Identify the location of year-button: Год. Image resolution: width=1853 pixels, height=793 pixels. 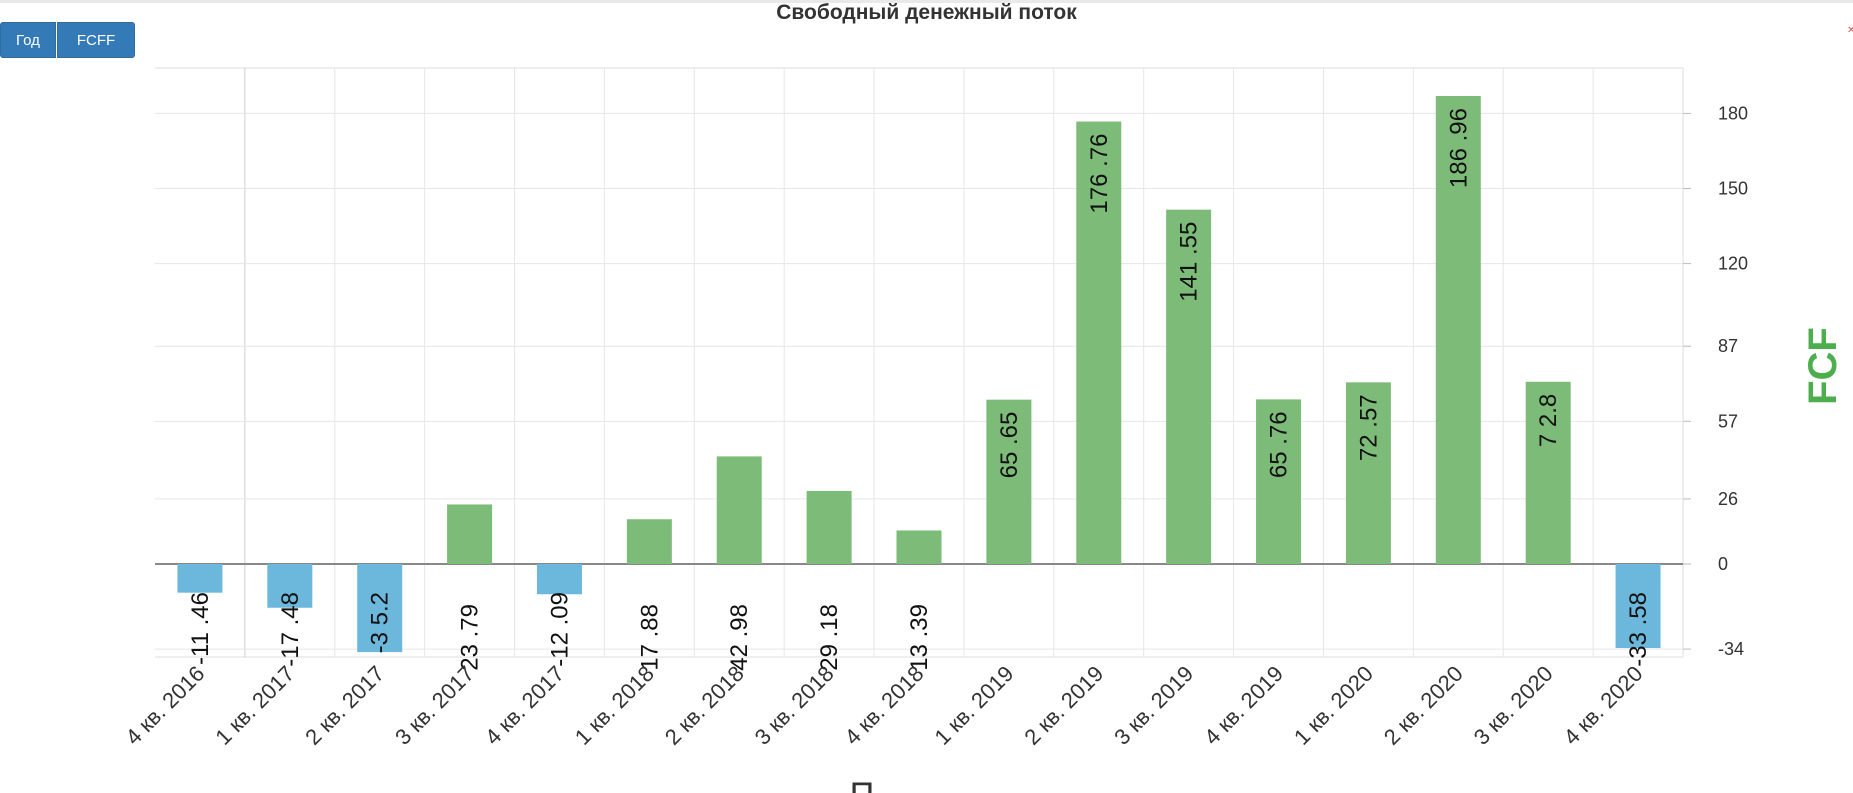
(28, 40).